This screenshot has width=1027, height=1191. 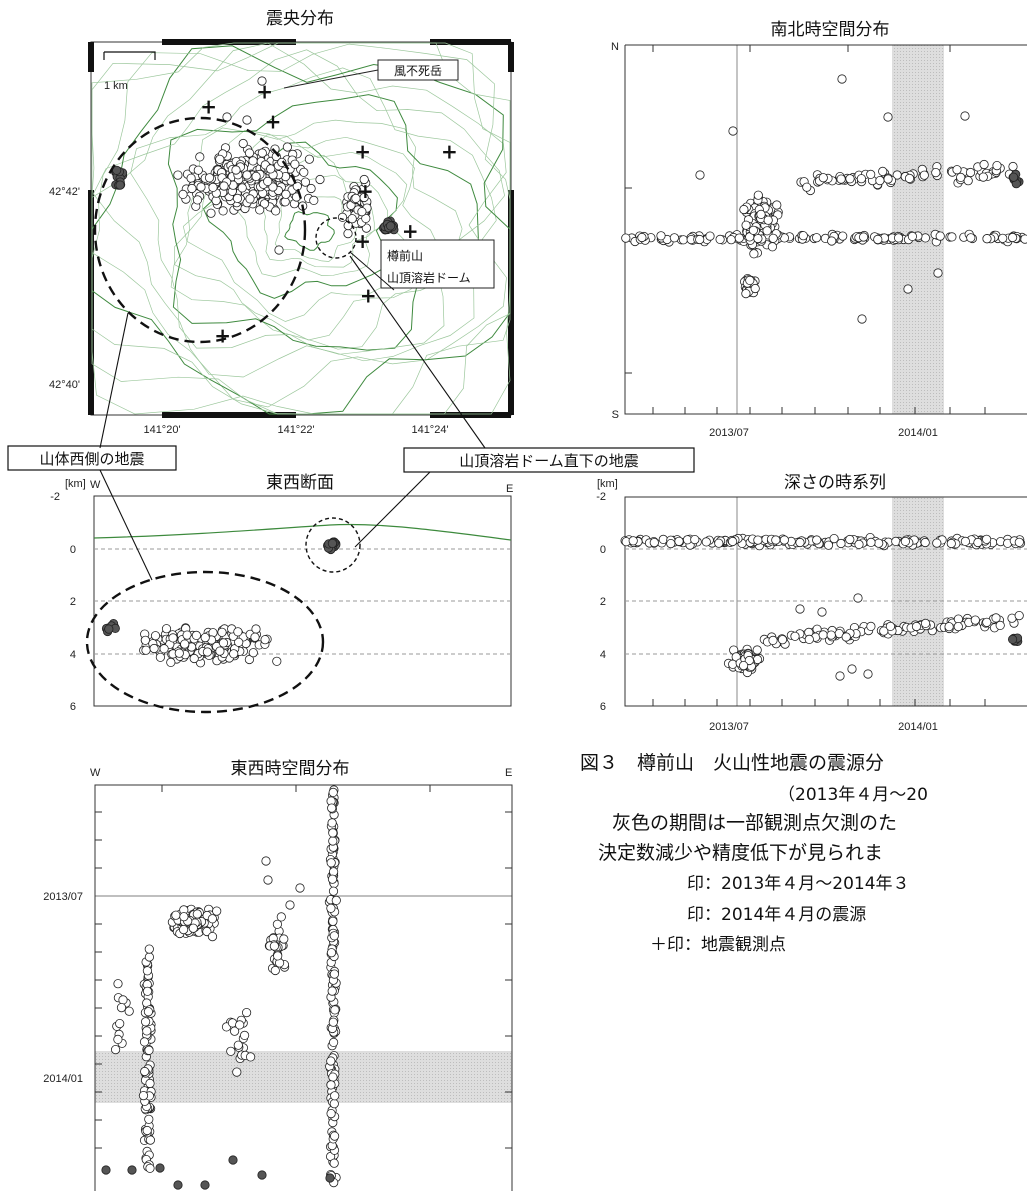 I want to click on dome-callout-label: 山頂溶岩ドーム直下の地震, so click(x=549, y=461).